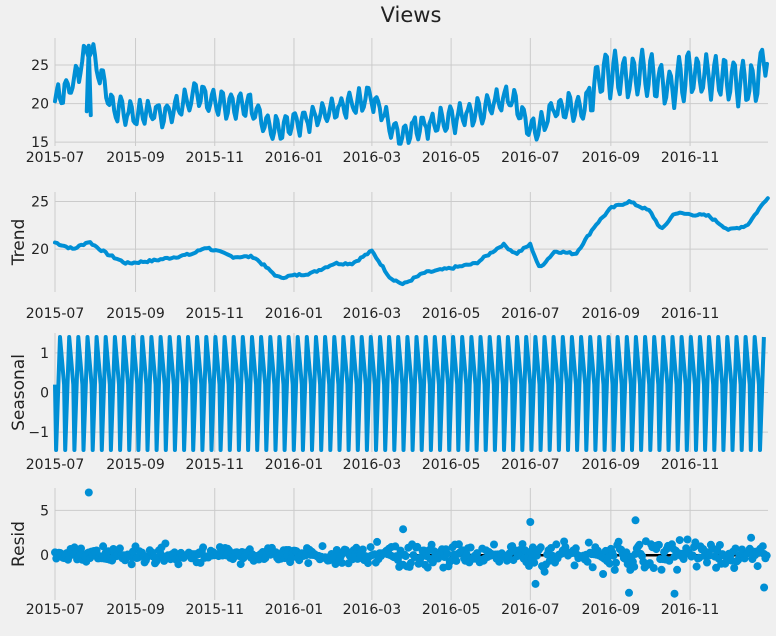 The image size is (776, 636). What do you see at coordinates (88, 80) in the screenshot?
I see `views-spike` at bounding box center [88, 80].